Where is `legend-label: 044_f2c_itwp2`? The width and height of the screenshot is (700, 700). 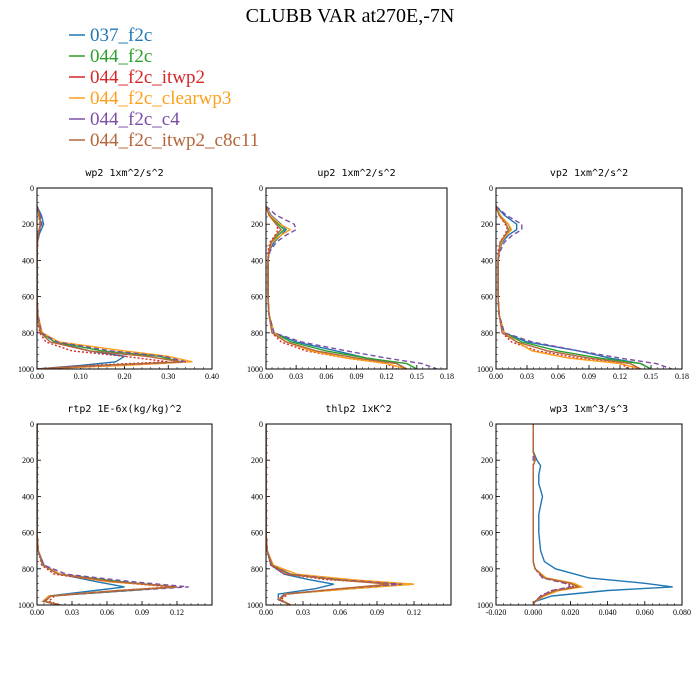 legend-label: 044_f2c_itwp2 is located at coordinates (147, 77).